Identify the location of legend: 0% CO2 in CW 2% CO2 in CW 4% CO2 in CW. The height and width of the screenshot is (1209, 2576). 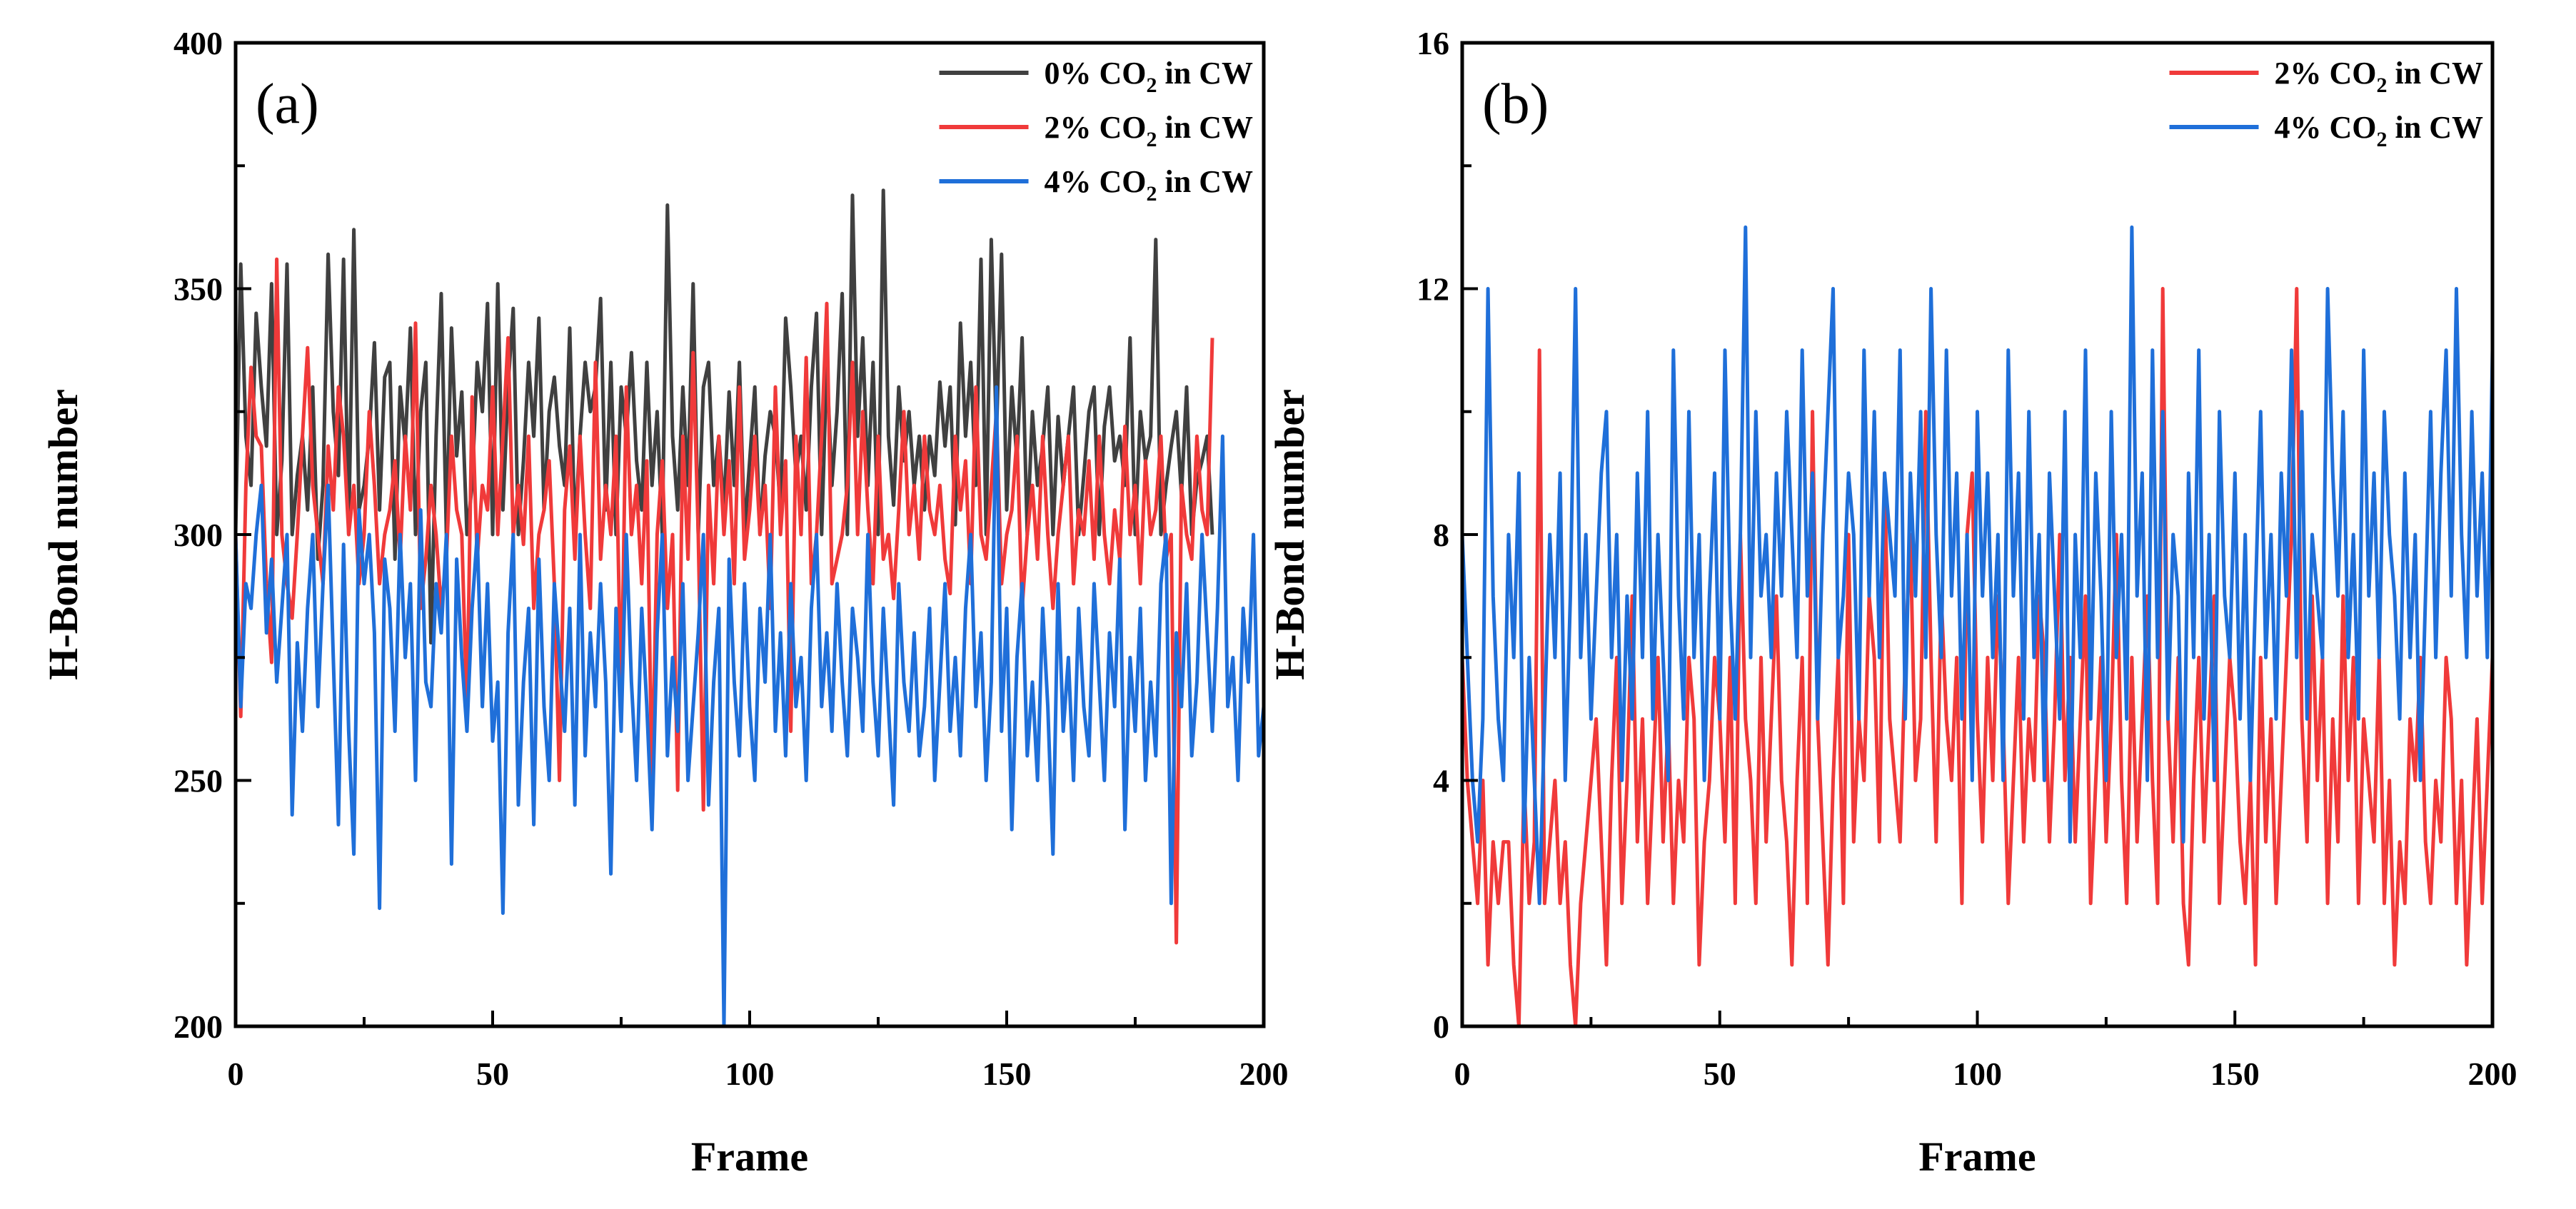
(1096, 131).